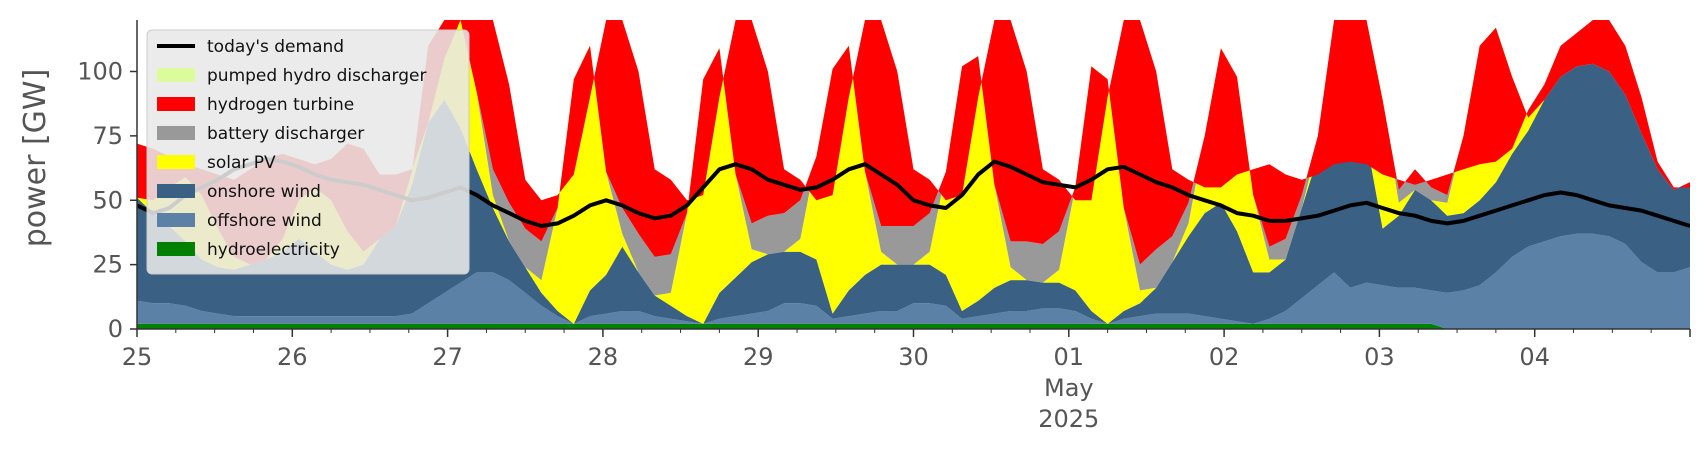  What do you see at coordinates (107, 265) in the screenshot?
I see `y-tick-label: 25` at bounding box center [107, 265].